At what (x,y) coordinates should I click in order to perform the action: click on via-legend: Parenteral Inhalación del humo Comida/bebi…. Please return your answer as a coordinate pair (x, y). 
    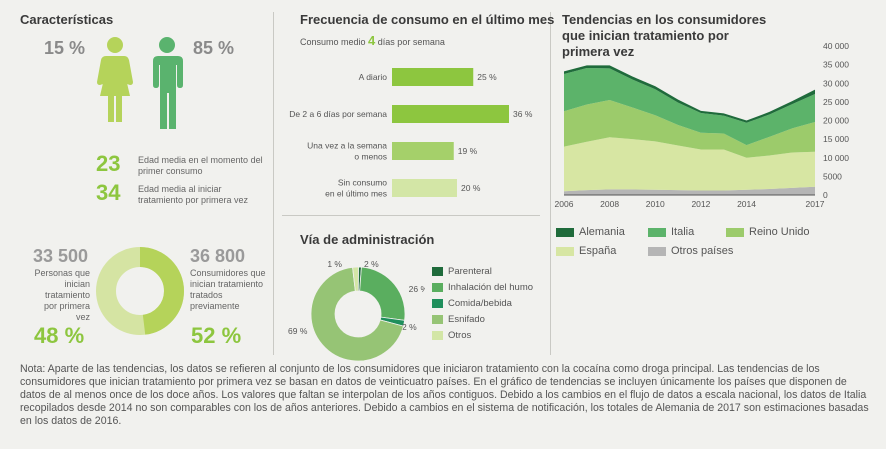
    Looking at the image, I should click on (492, 311).